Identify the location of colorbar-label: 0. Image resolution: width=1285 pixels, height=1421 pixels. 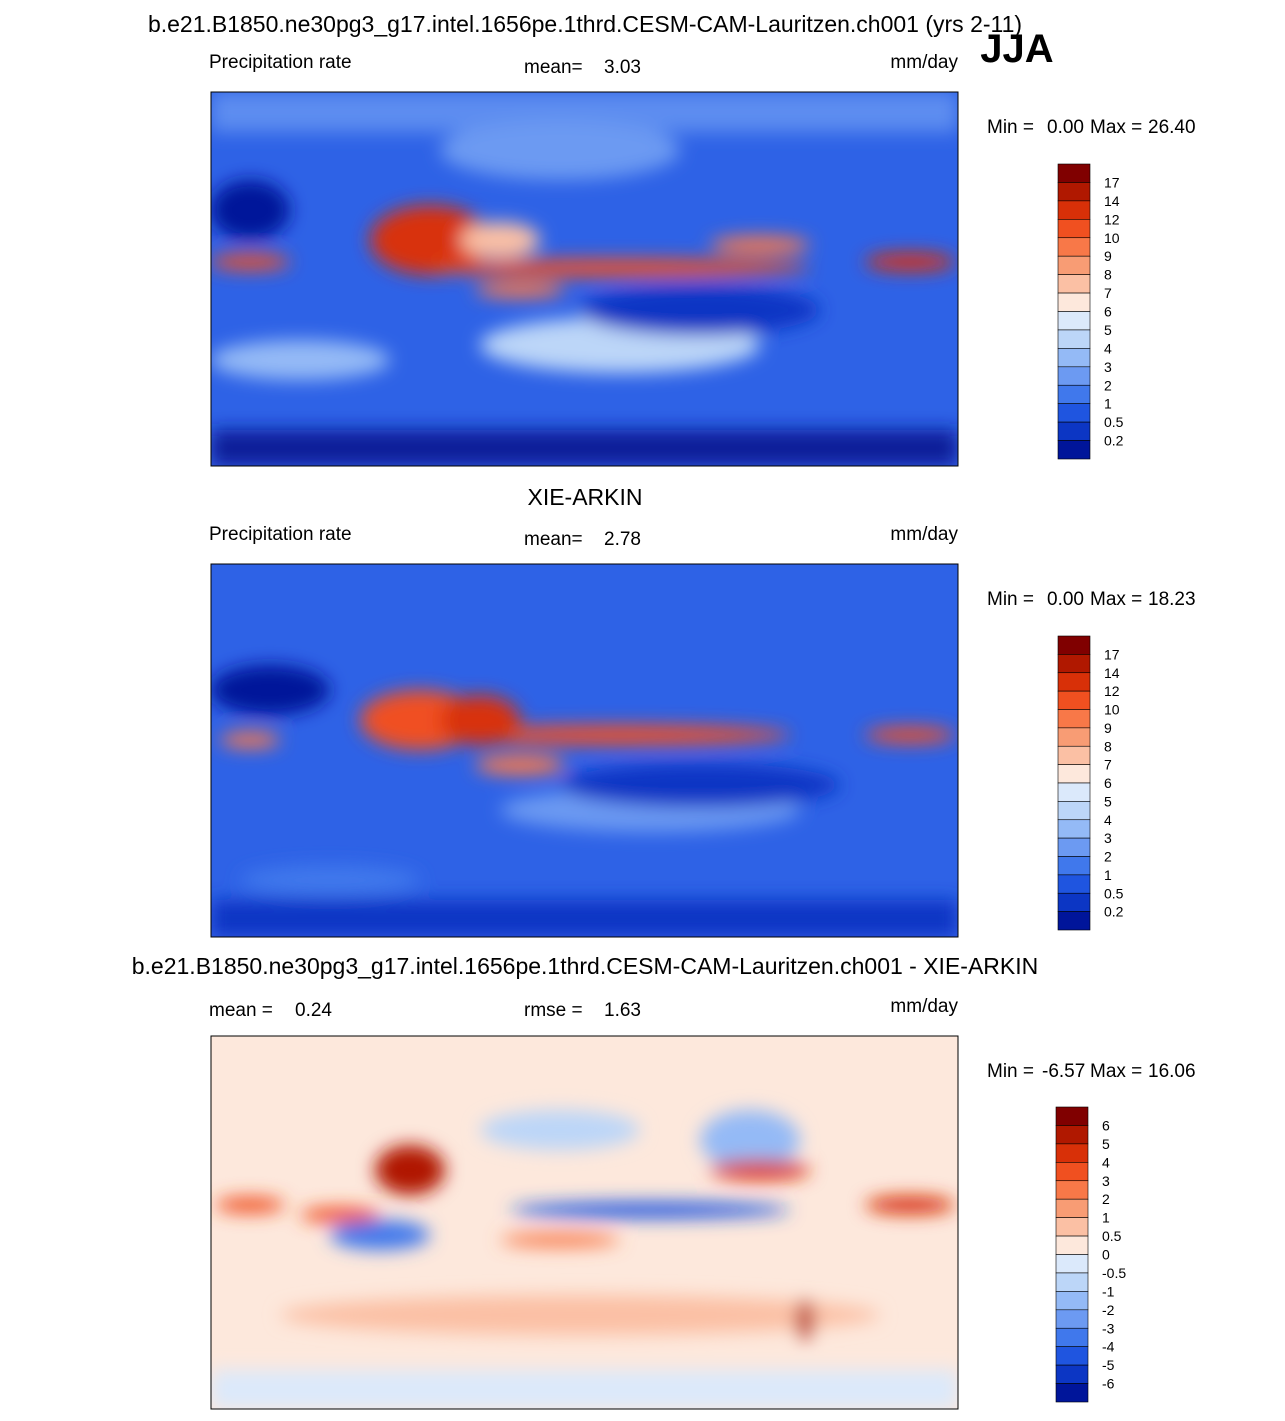
(1106, 1255).